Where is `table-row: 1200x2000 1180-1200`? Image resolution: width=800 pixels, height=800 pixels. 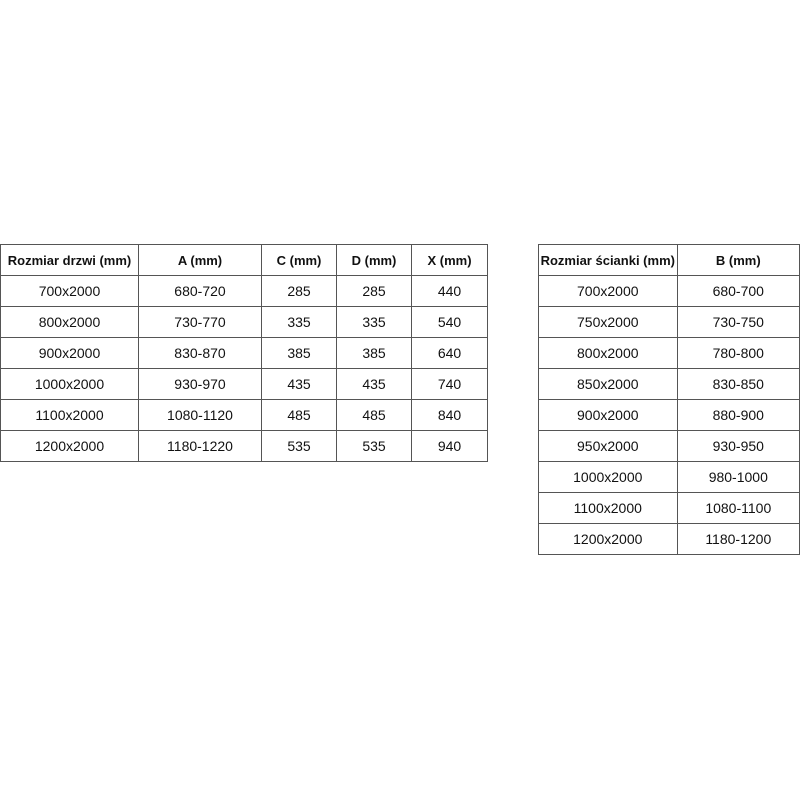 table-row: 1200x2000 1180-1200 is located at coordinates (669, 539).